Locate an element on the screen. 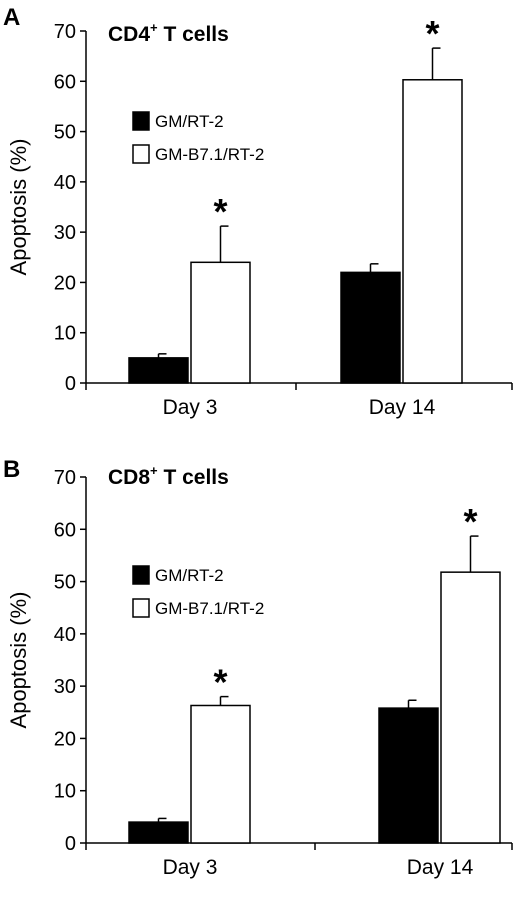 The image size is (520, 900). panel-title: CD8+ T cells is located at coordinates (168, 476).